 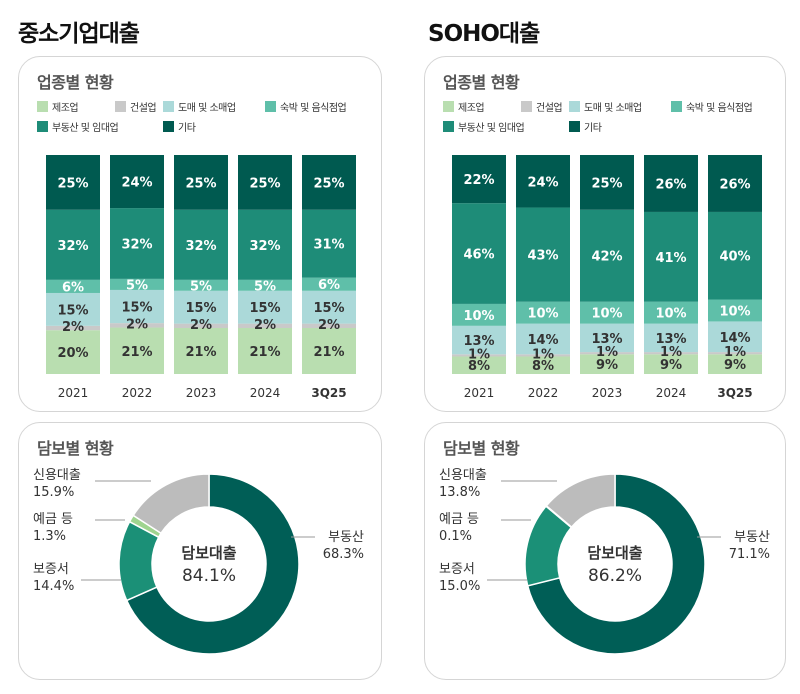 What do you see at coordinates (749, 554) in the screenshot?
I see `right-donut-label-value: 71.1%` at bounding box center [749, 554].